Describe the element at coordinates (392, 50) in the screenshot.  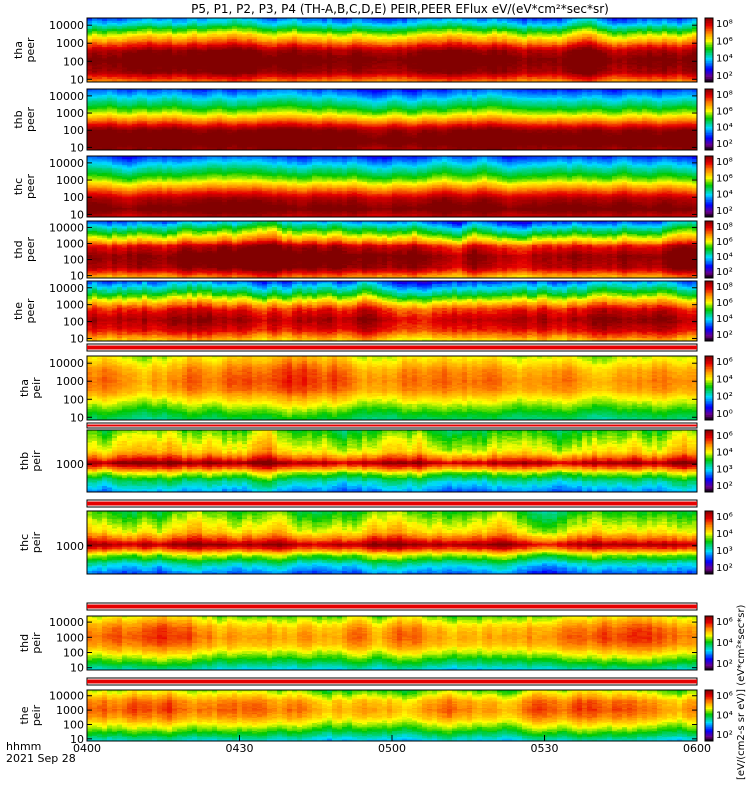
I see `heatmap-cells` at that location.